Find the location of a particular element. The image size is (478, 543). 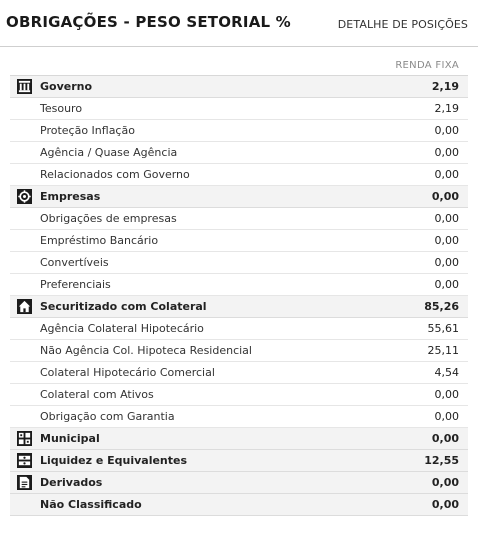

subcategory-row: Relacionados com Governo 0,00 is located at coordinates (239, 175).